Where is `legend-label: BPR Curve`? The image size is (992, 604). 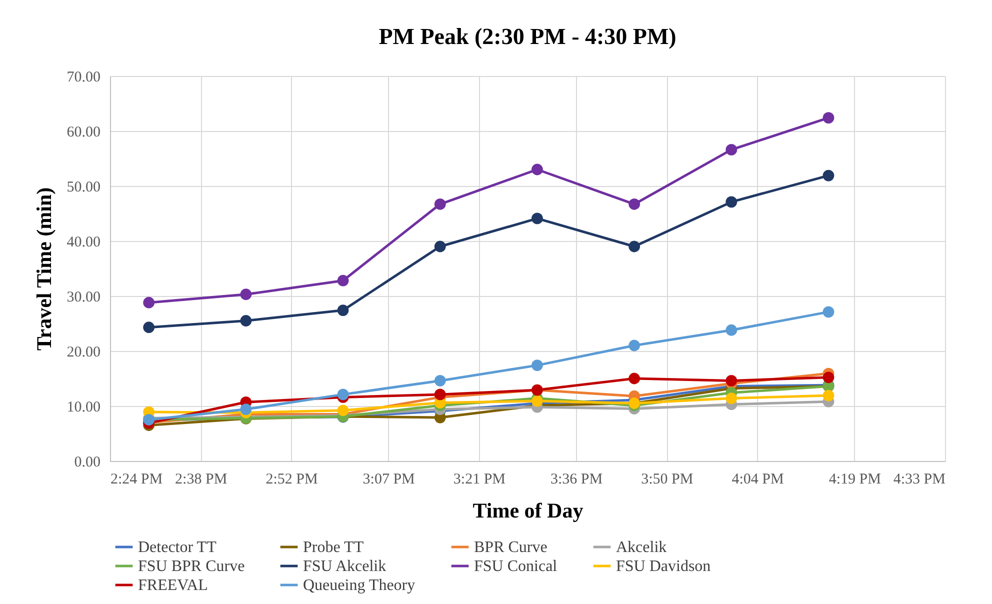
legend-label: BPR Curve is located at coordinates (511, 547).